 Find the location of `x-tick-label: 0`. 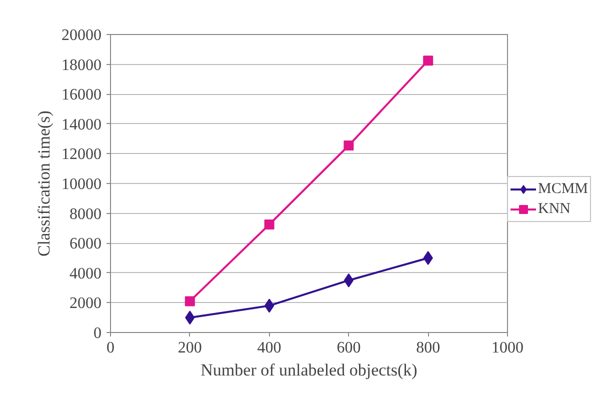

x-tick-label: 0 is located at coordinates (110, 348).